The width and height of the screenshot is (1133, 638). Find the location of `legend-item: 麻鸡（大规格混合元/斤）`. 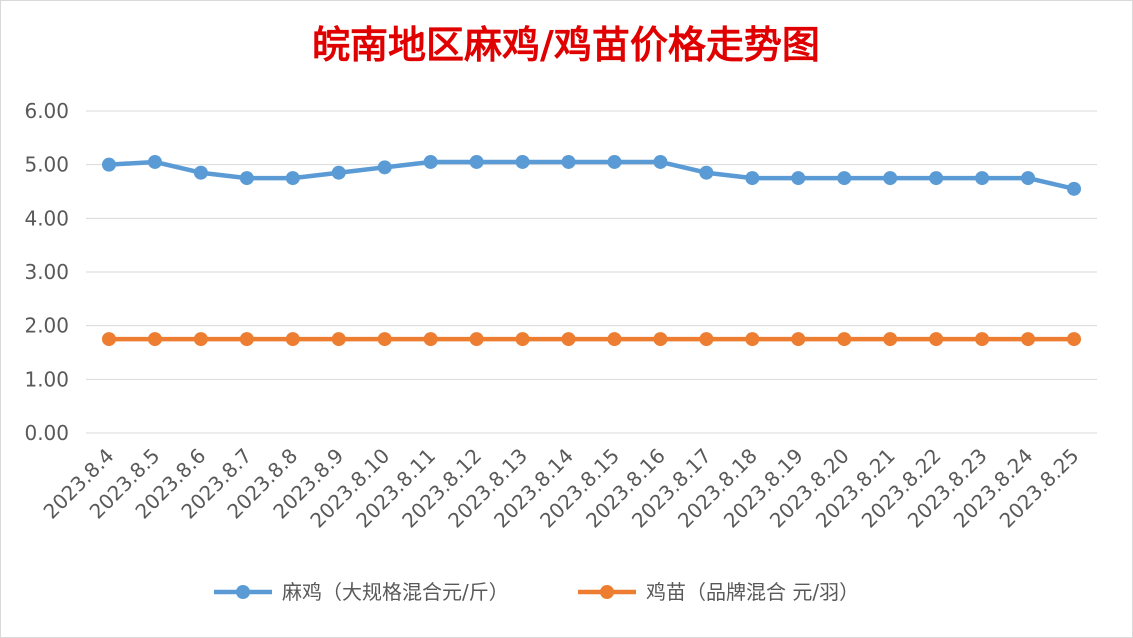

legend-item: 麻鸡（大规格混合元/斤） is located at coordinates (361, 592).